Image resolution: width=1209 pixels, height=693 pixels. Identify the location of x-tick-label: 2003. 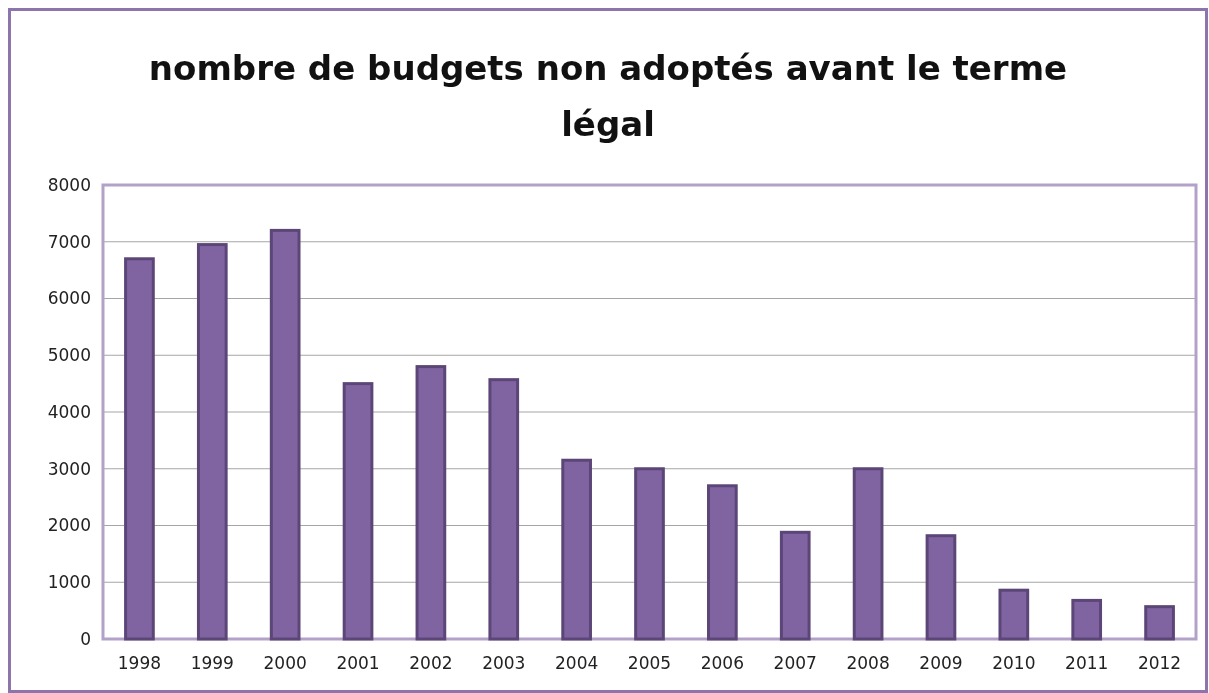
(504, 663).